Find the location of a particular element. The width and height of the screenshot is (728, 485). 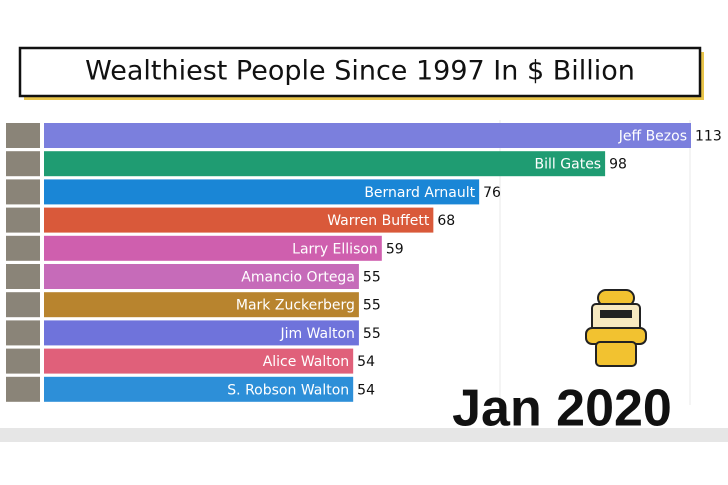

bar-name: Warren Buffett is located at coordinates (378, 221).